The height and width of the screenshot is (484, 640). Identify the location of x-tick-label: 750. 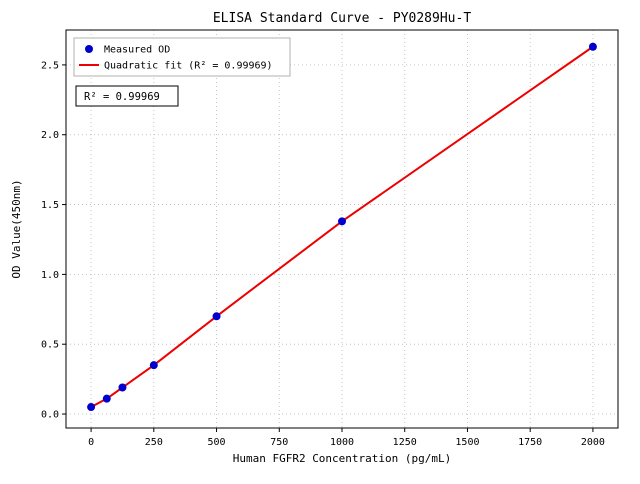
(279, 442).